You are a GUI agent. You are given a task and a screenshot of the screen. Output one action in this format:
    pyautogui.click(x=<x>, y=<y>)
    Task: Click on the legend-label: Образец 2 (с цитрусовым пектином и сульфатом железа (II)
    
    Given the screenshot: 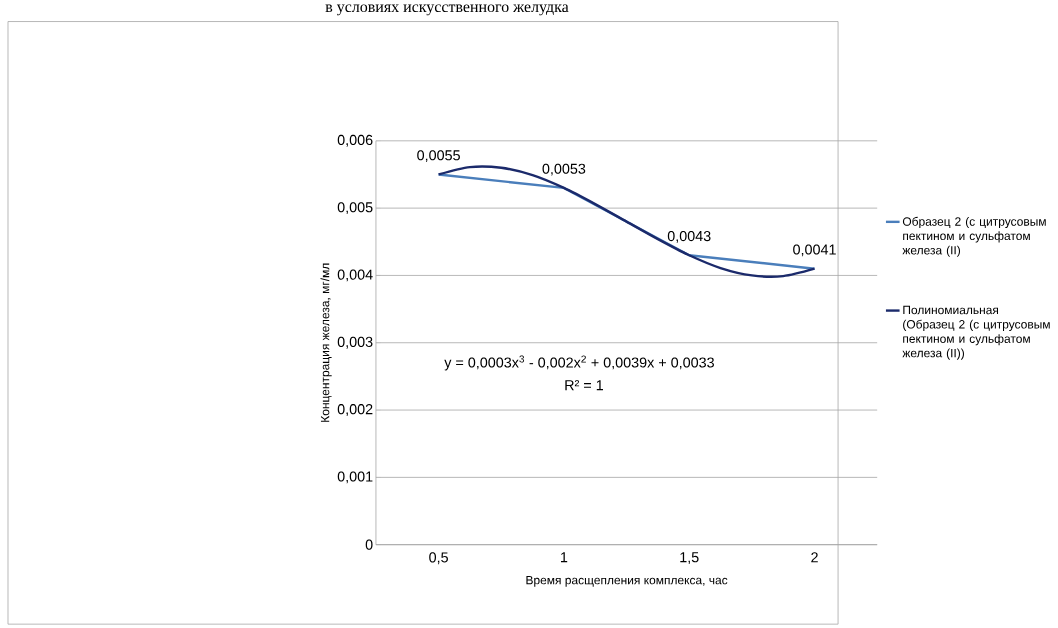 What is the action you would take?
    pyautogui.click(x=974, y=236)
    